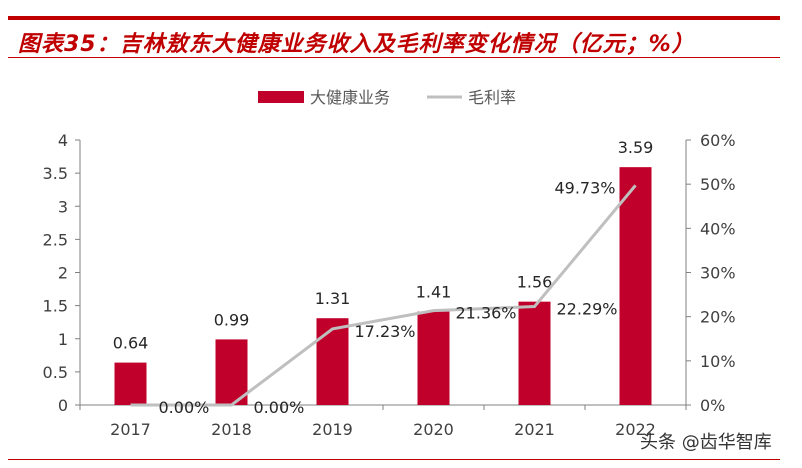 The width and height of the screenshot is (802, 468). Describe the element at coordinates (587, 309) in the screenshot. I see `line-label: 22.29%` at that location.